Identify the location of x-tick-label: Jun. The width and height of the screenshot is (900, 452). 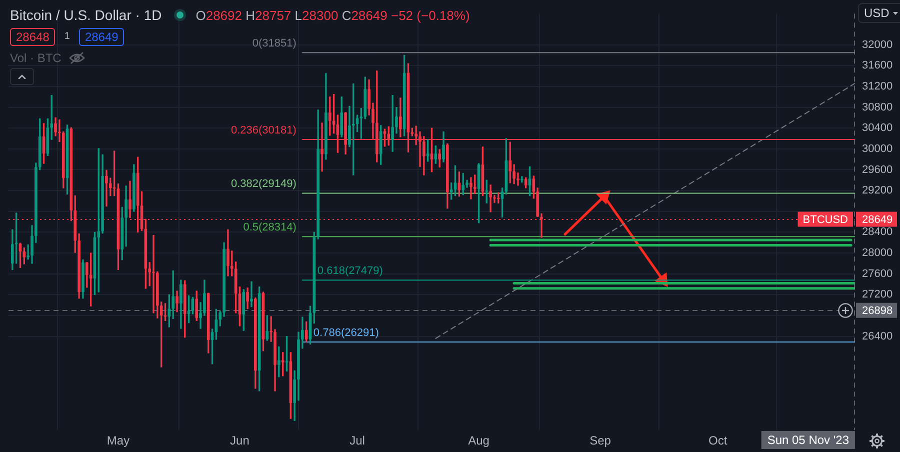
(240, 441).